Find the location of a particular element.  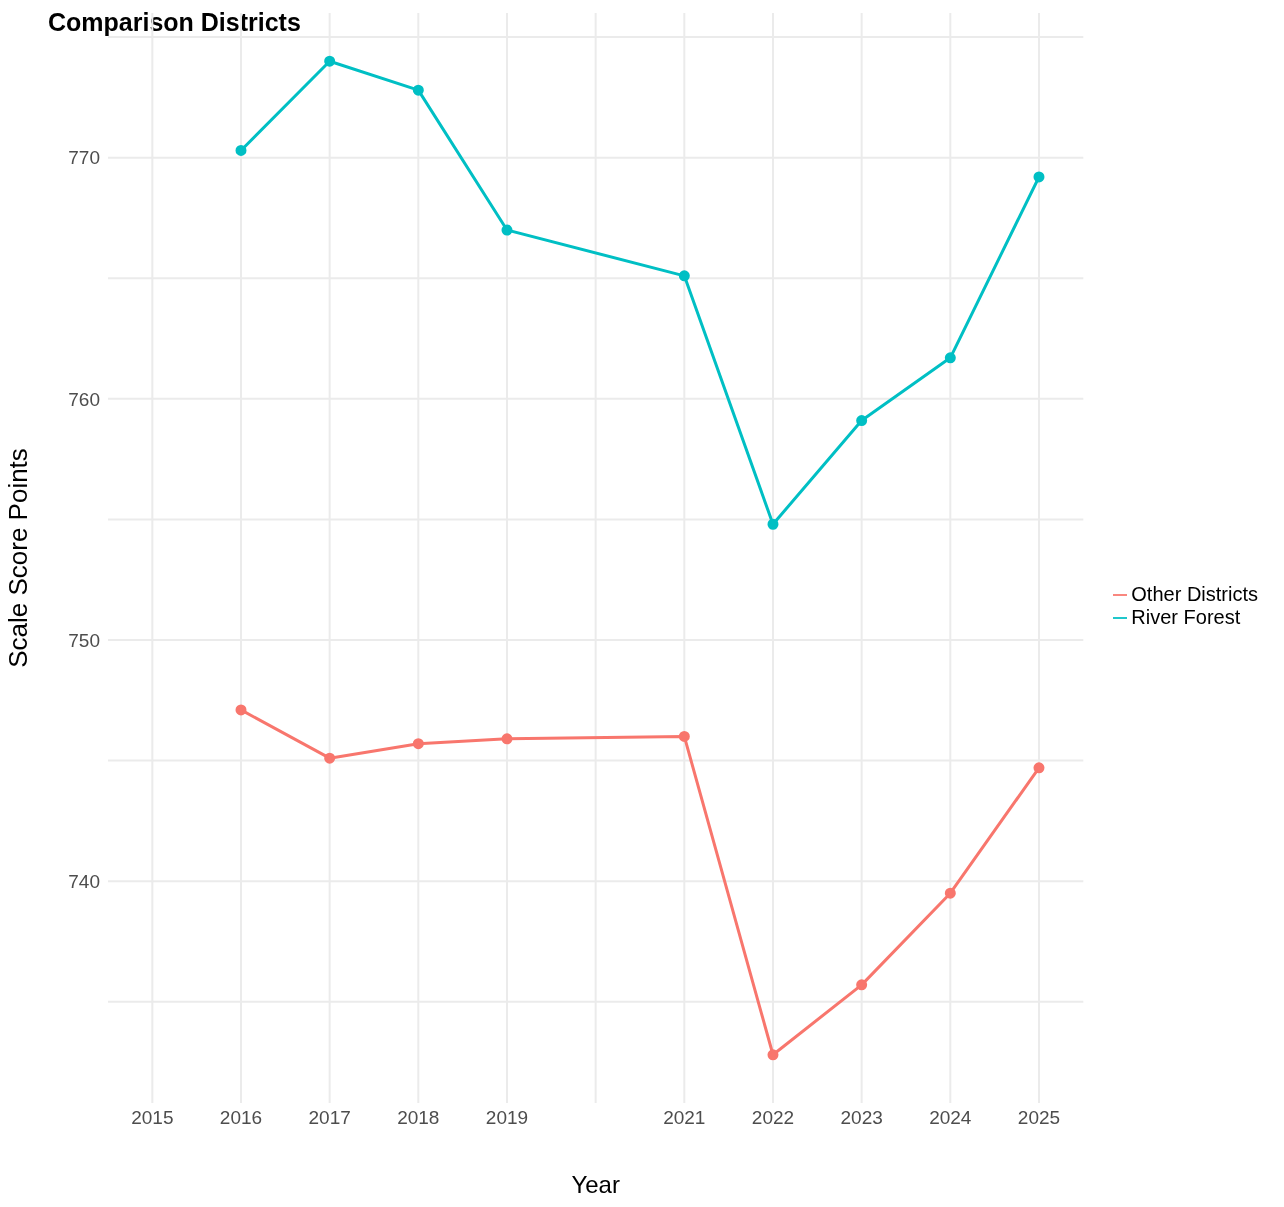

x-tick-label: 2017 is located at coordinates (329, 1118).